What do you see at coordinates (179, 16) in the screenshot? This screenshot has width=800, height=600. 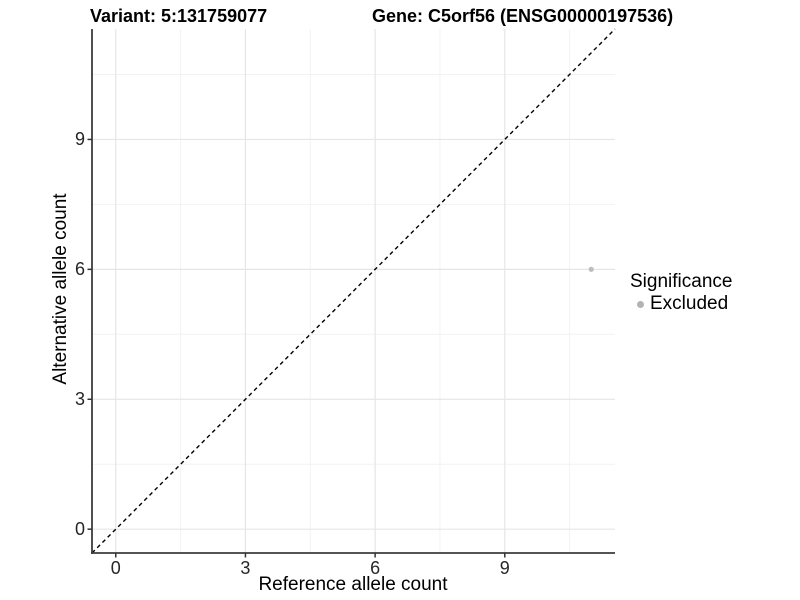 I see `variant-title: Variant: 5:131759077` at bounding box center [179, 16].